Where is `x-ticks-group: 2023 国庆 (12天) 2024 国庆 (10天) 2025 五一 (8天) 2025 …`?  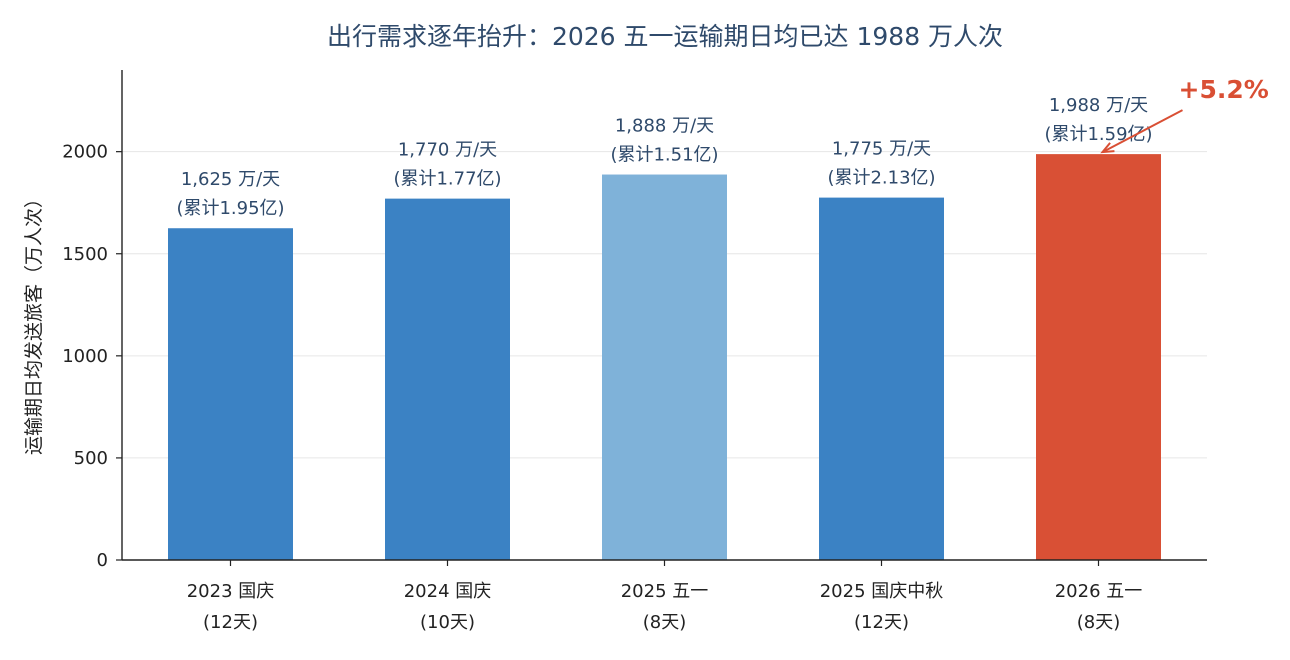
x-ticks-group: 2023 国庆 (12天) 2024 国庆 (10天) 2025 五一 (8天) 2025 … is located at coordinates (665, 596).